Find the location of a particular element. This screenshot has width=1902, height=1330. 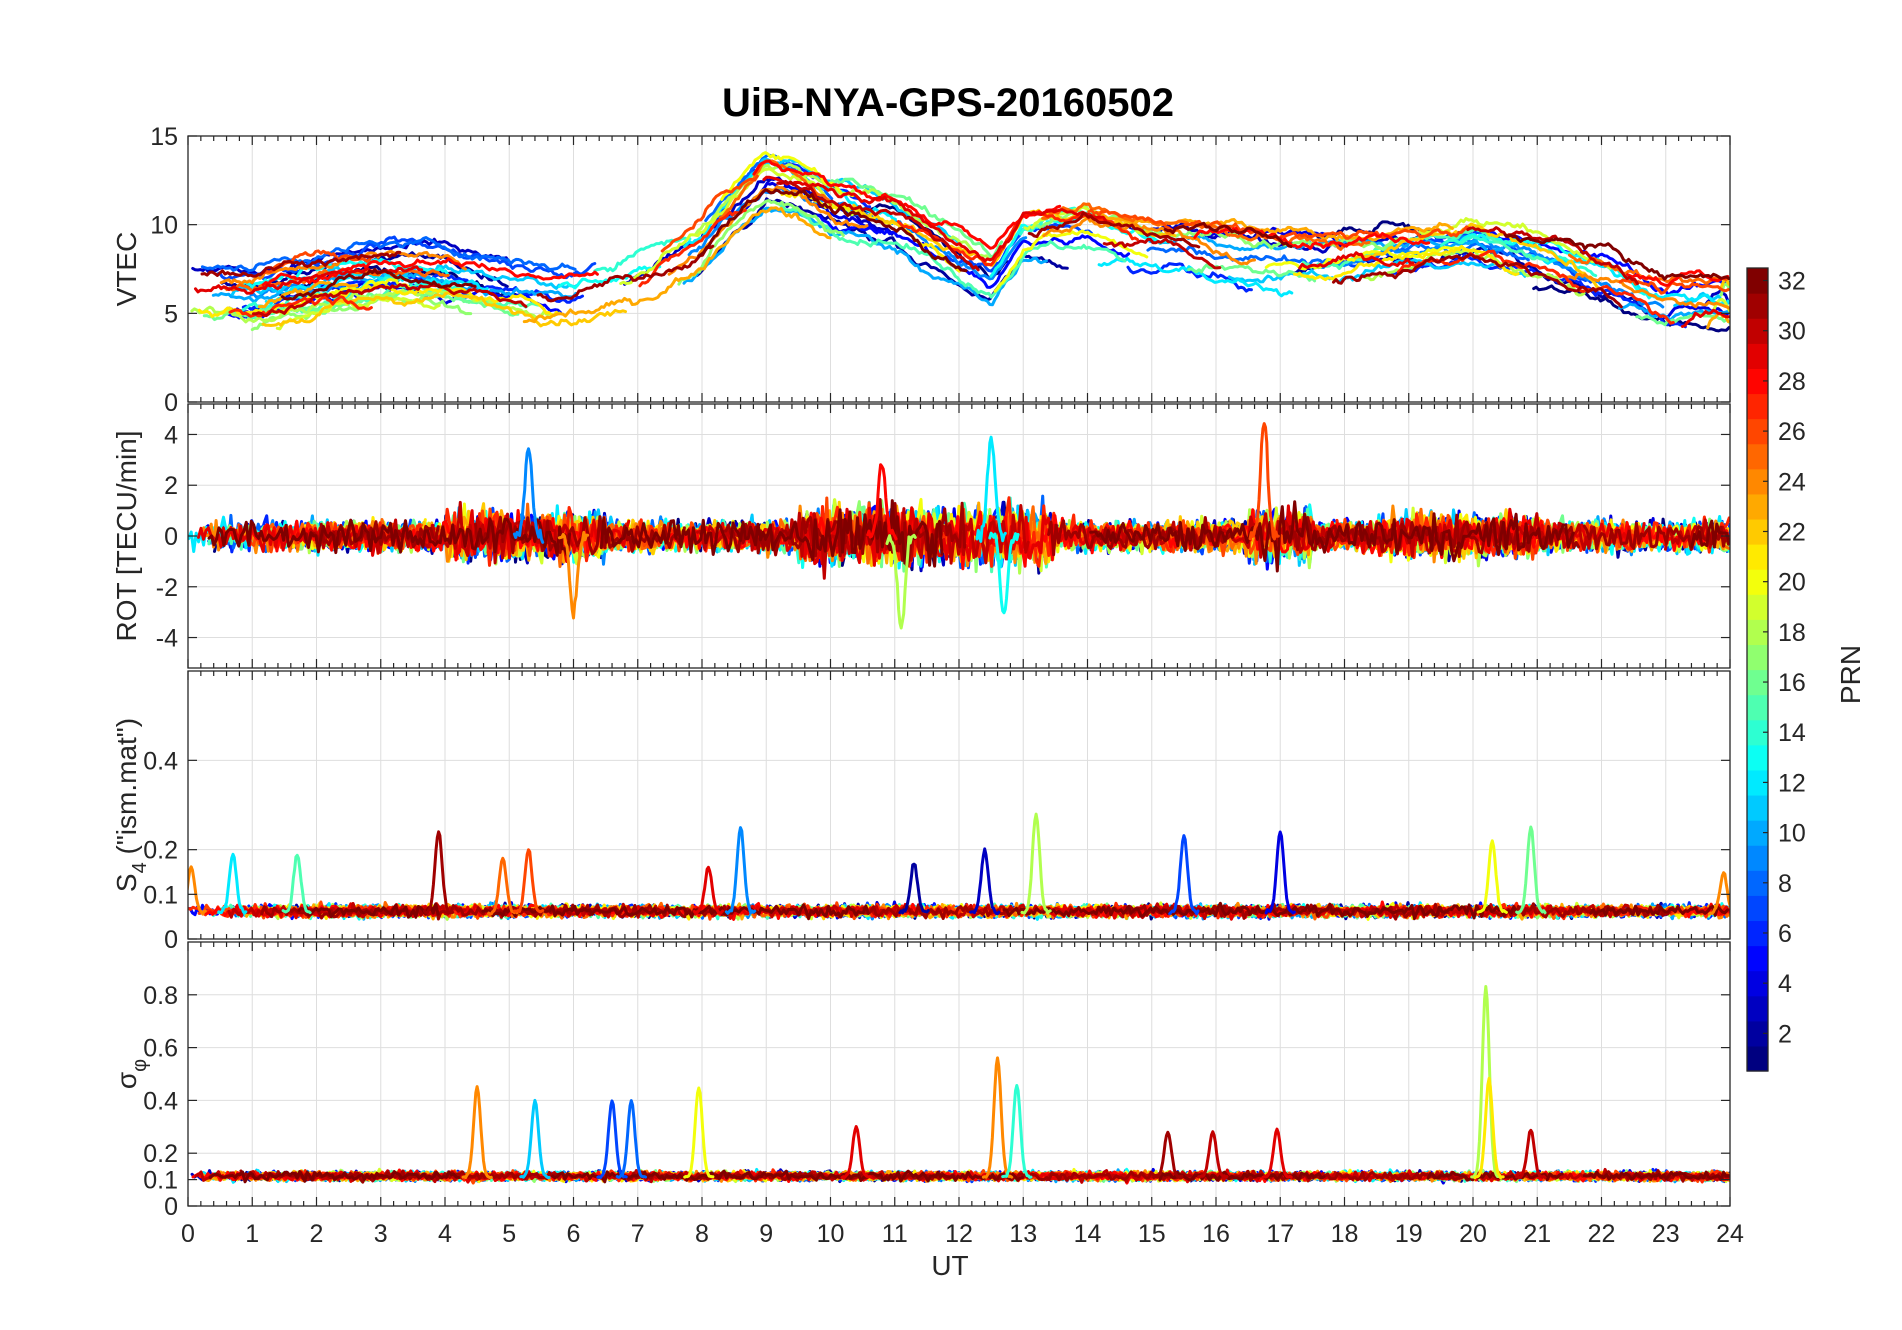

colorbar-tick-label: 12 is located at coordinates (1792, 783).